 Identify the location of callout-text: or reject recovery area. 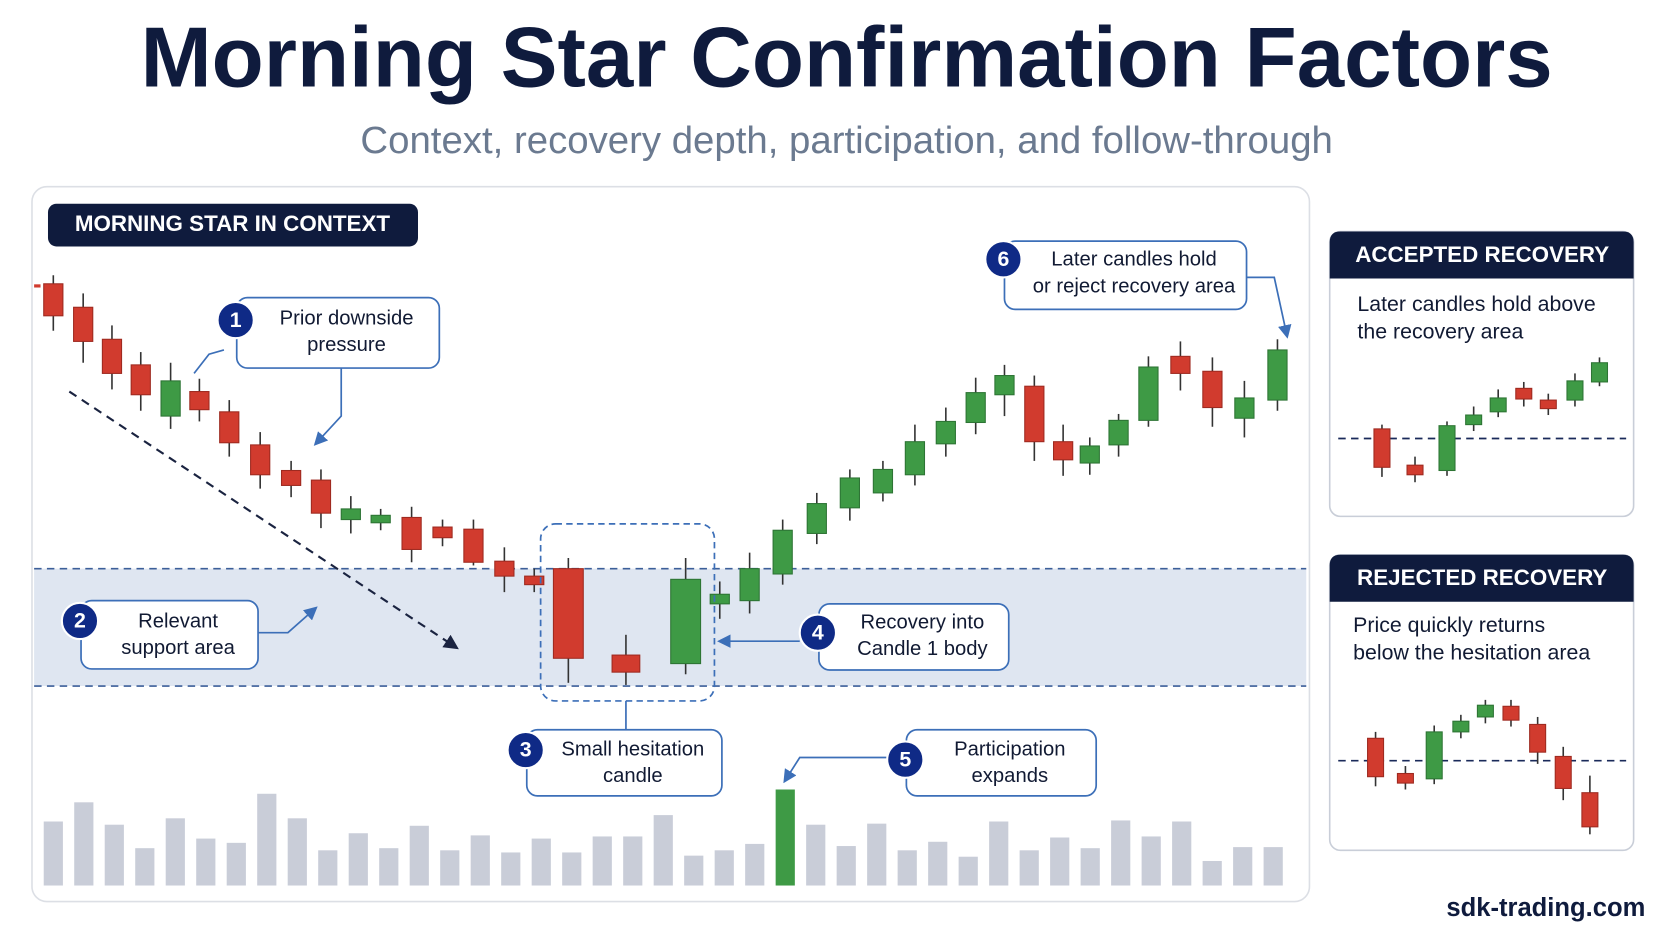
(1134, 286).